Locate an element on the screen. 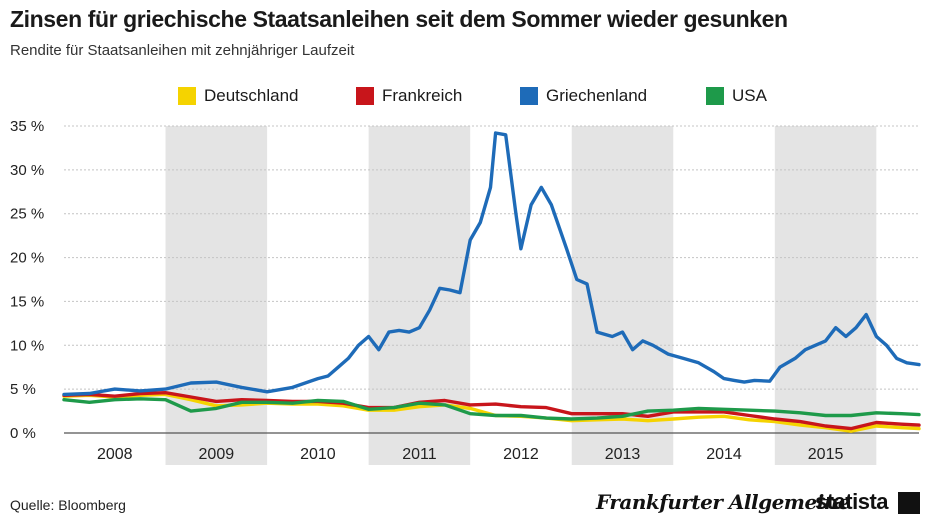  statista-mark-icon is located at coordinates (909, 503).